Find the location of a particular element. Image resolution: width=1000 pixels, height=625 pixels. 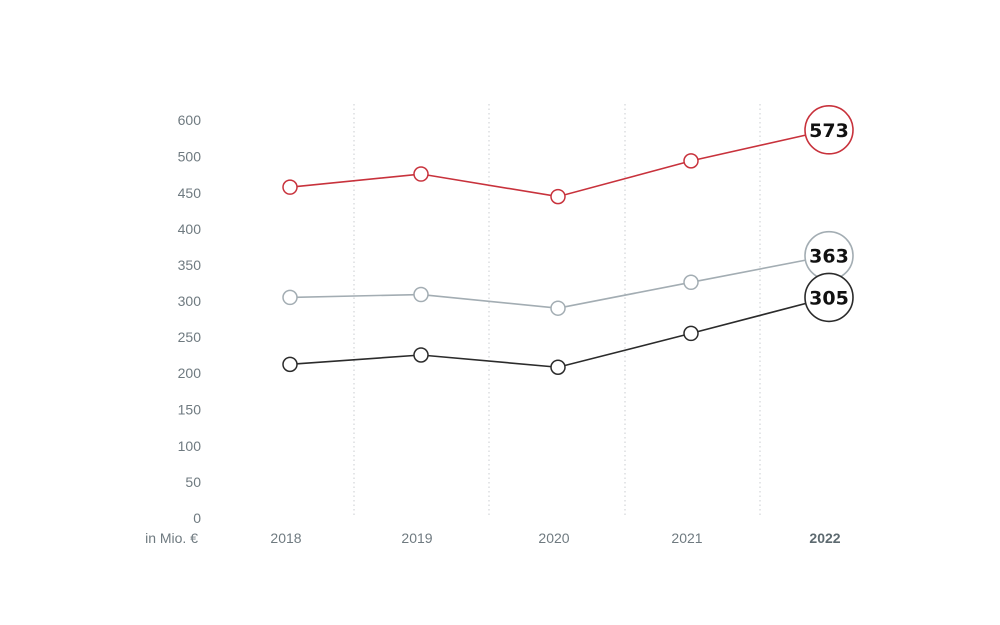

data-point-1-2019 is located at coordinates (421, 174).